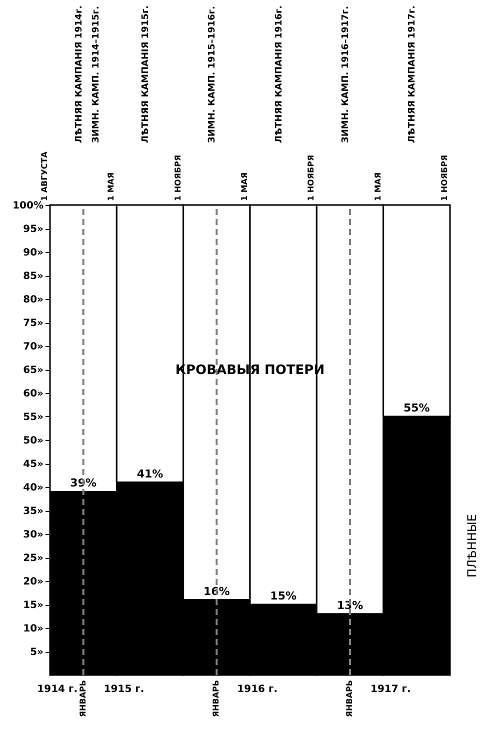  Describe the element at coordinates (472, 546) in the screenshot. I see `text: ПЛѢННЫЕ` at that location.